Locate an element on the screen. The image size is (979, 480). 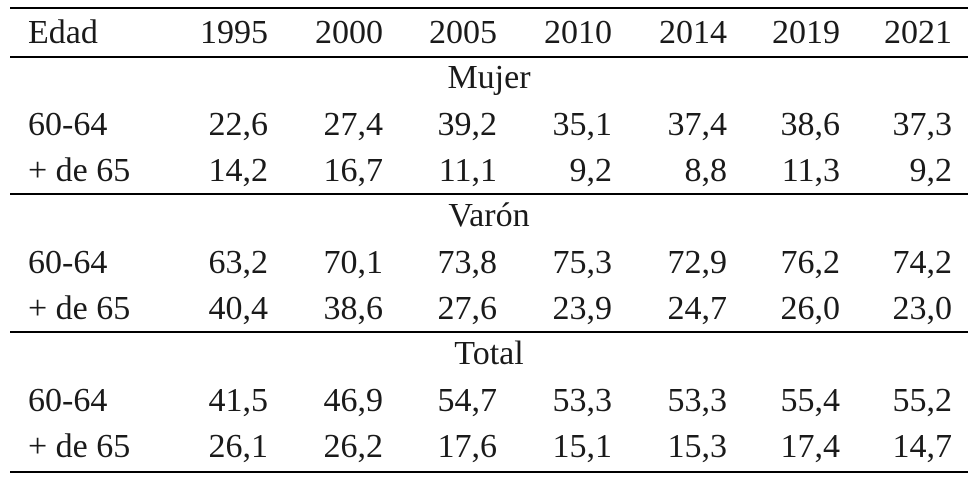
header-cell: Edad is located at coordinates (63, 32).